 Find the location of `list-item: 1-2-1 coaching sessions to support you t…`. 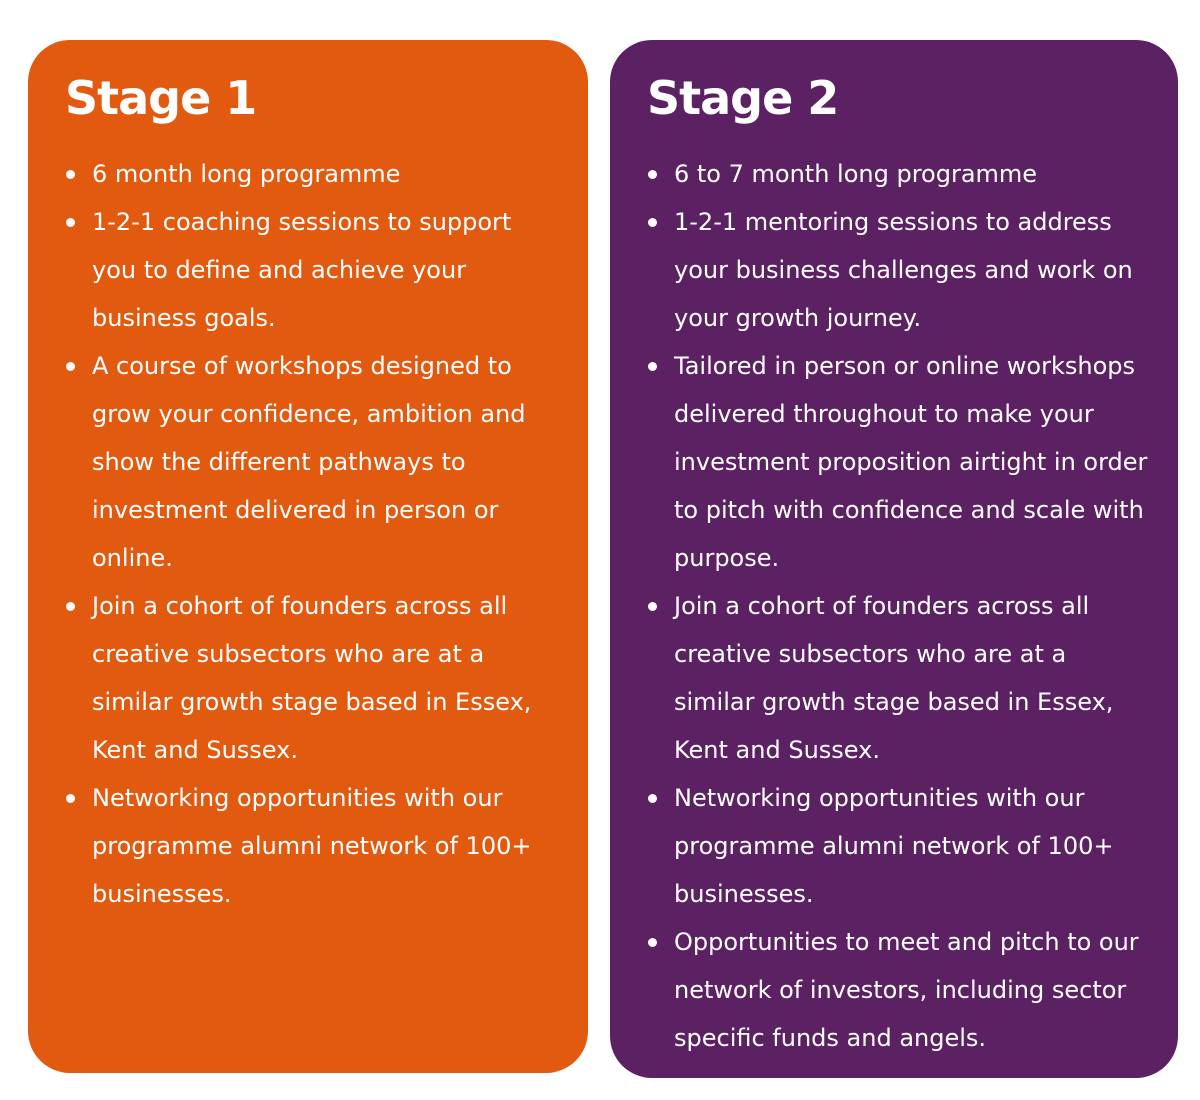

list-item: 1-2-1 coaching sessions to support you t… is located at coordinates (314, 270).